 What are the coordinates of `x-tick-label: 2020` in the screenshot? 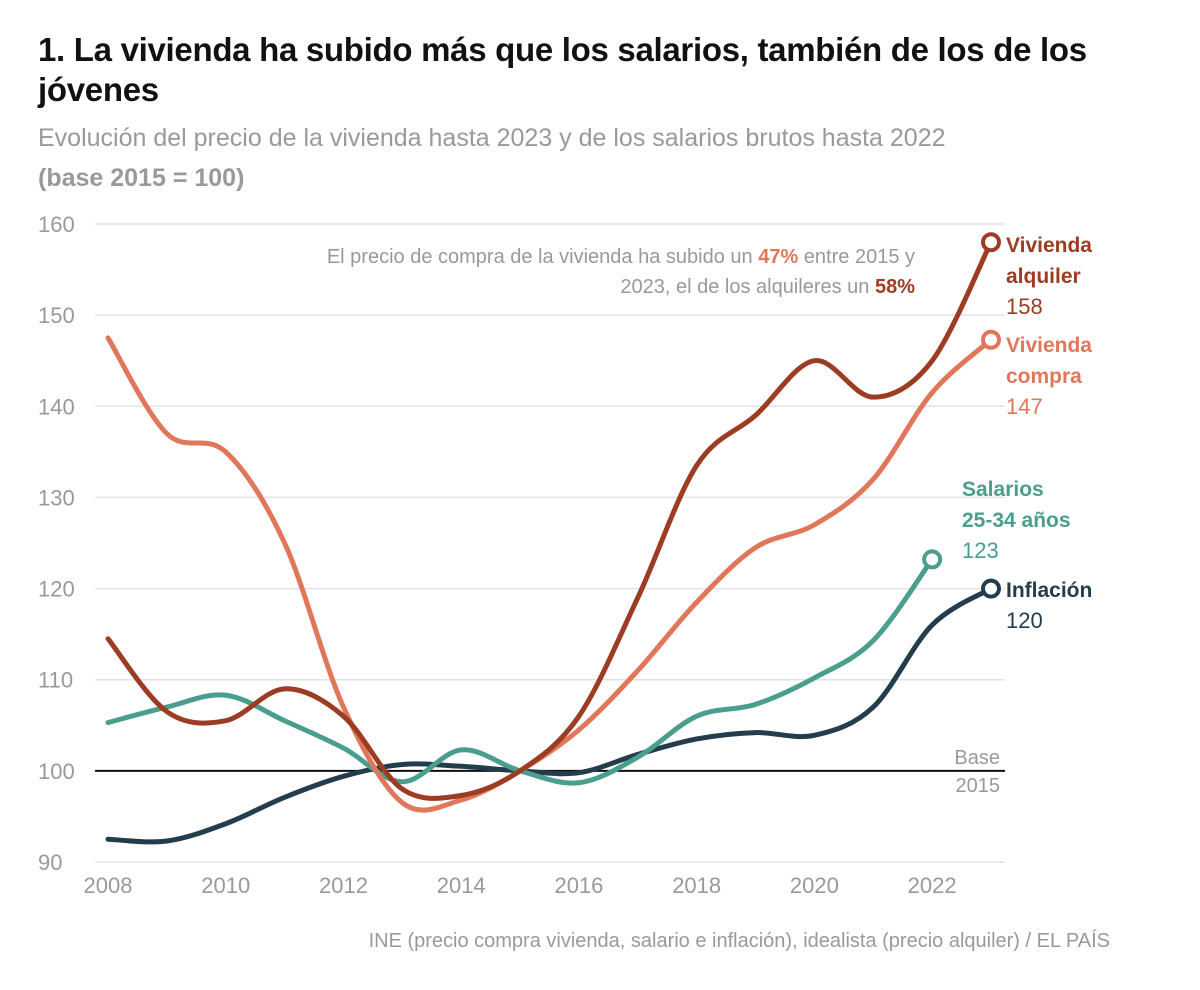 It's located at (814, 885).